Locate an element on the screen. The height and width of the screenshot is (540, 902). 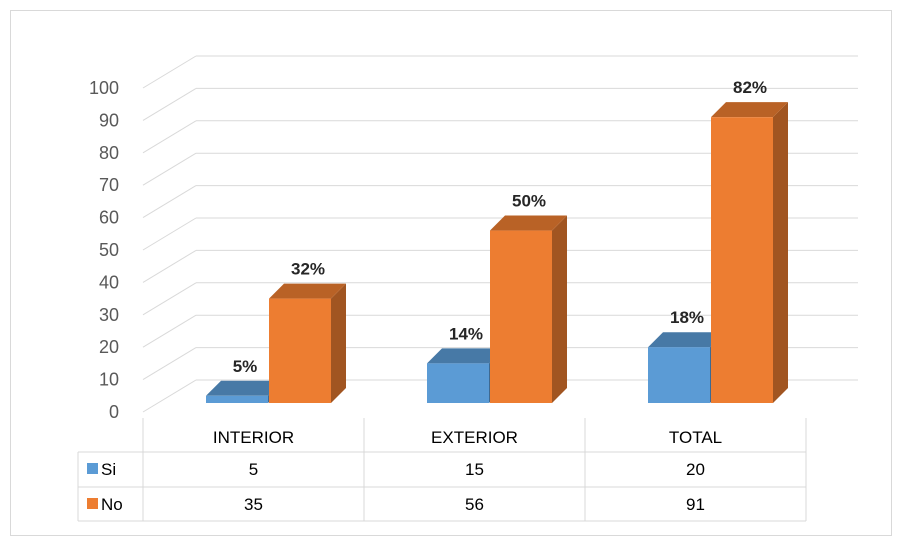
data-label: 18% is located at coordinates (687, 317).